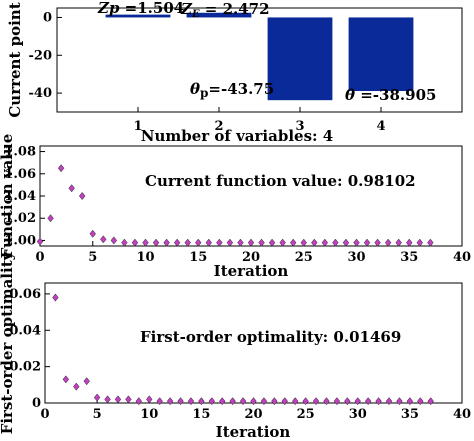 The width and height of the screenshot is (474, 441). Describe the element at coordinates (299, 126) in the screenshot. I see `x-tick-label: 3` at that location.